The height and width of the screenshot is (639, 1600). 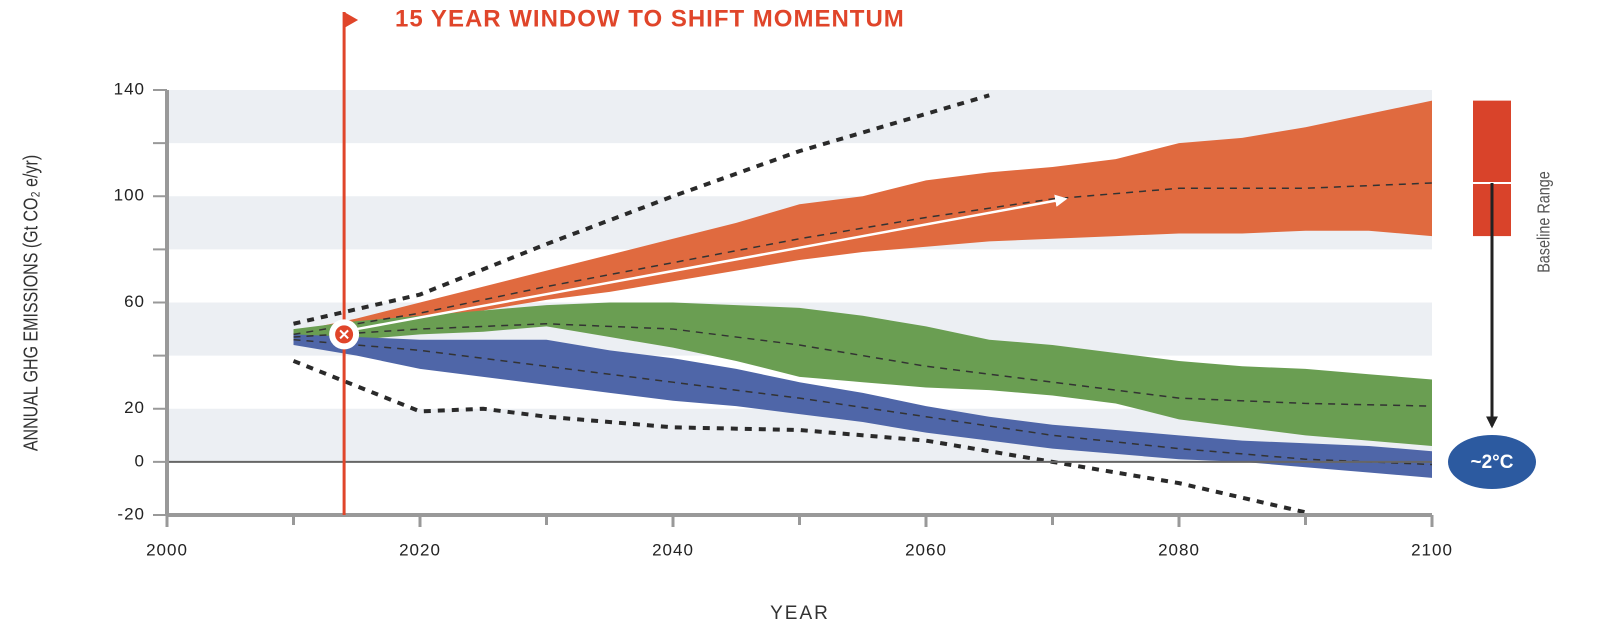 What do you see at coordinates (1544, 222) in the screenshot?
I see `baseline-range-label: Baseline Range` at bounding box center [1544, 222].